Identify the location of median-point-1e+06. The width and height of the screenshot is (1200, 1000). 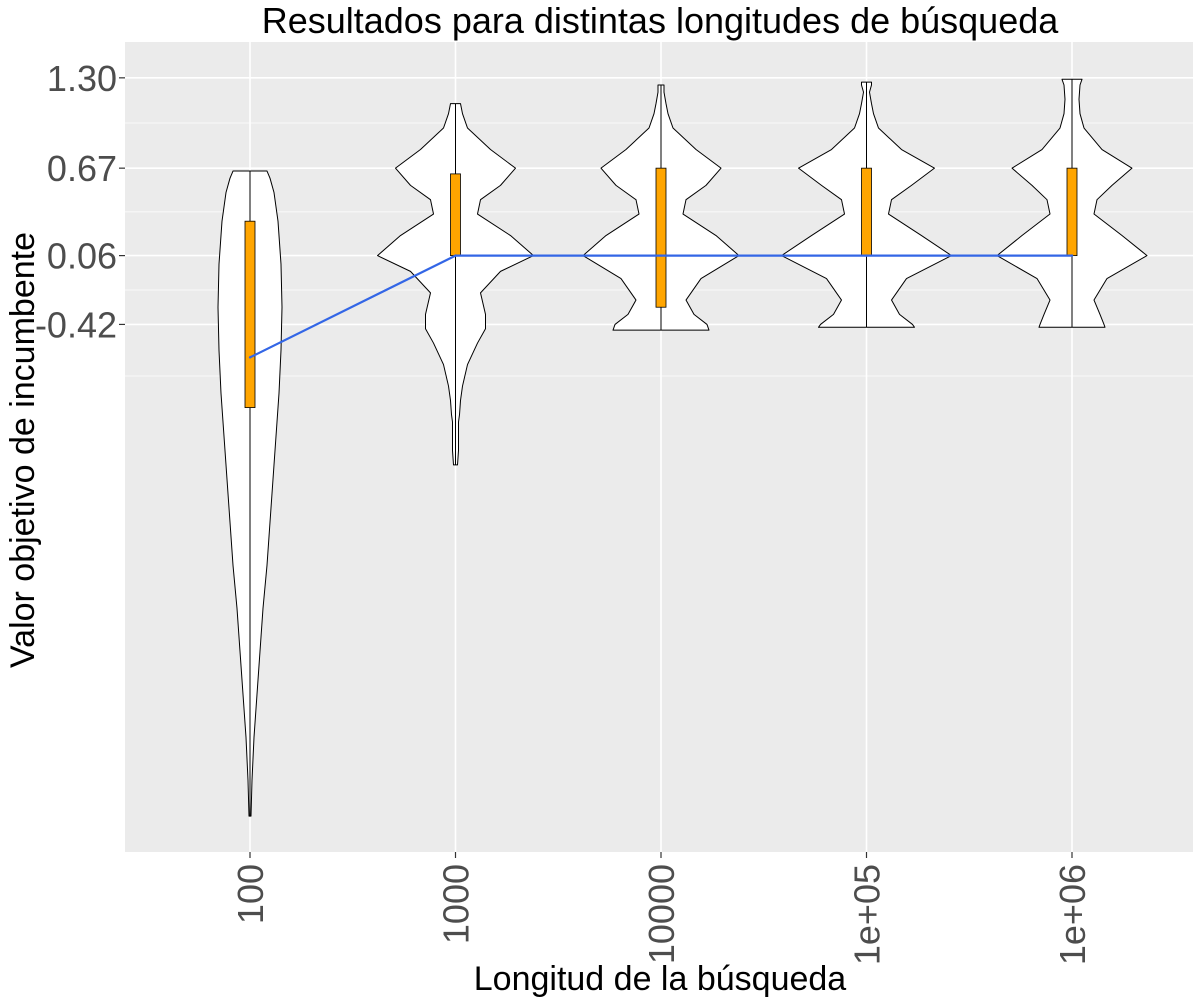
(1072, 255).